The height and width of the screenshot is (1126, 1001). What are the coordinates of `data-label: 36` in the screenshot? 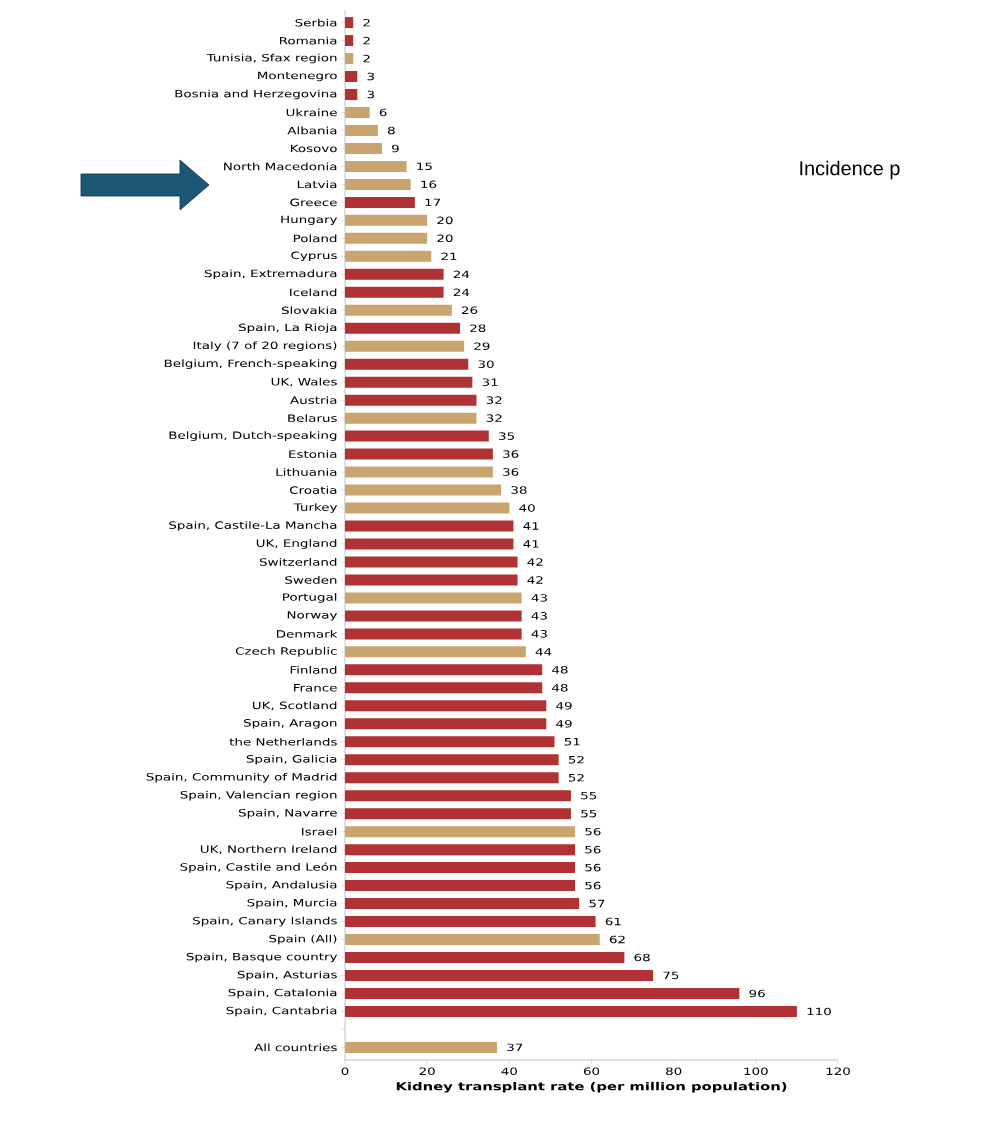 It's located at (511, 472).